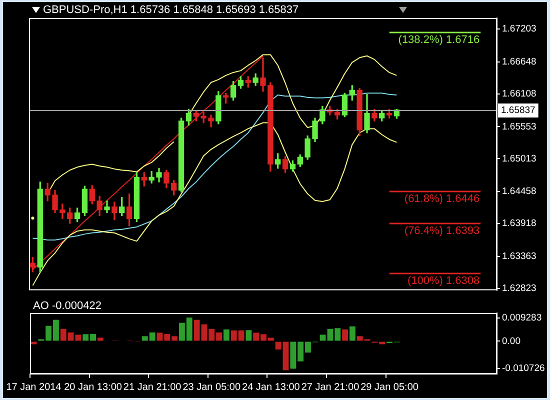  I want to click on y-tick-label: 1.63918, so click(519, 224).